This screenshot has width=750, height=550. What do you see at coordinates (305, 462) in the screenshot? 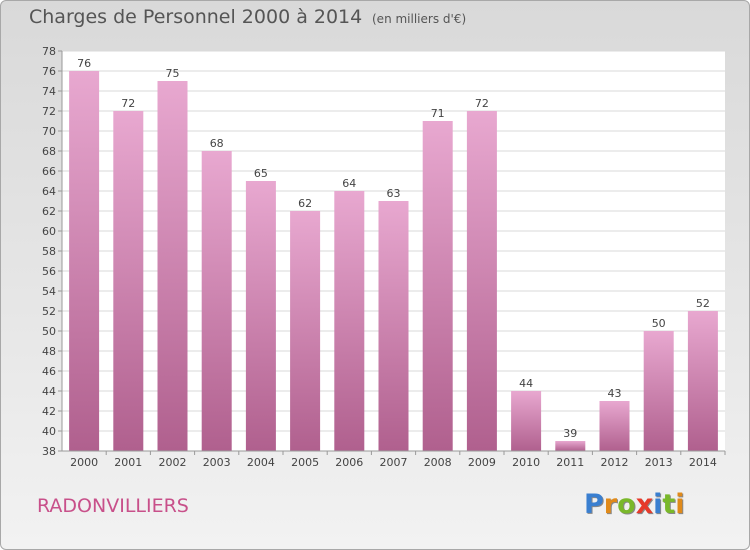
I see `x-tick-label: 2005` at bounding box center [305, 462].